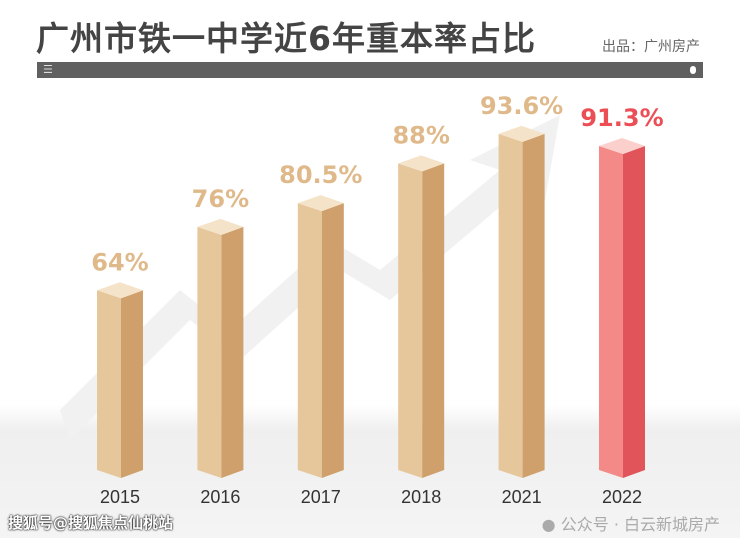 The width and height of the screenshot is (740, 538). Describe the element at coordinates (640, 524) in the screenshot. I see `wechat-watermark-text: 公众号 · 白云新城房产` at that location.